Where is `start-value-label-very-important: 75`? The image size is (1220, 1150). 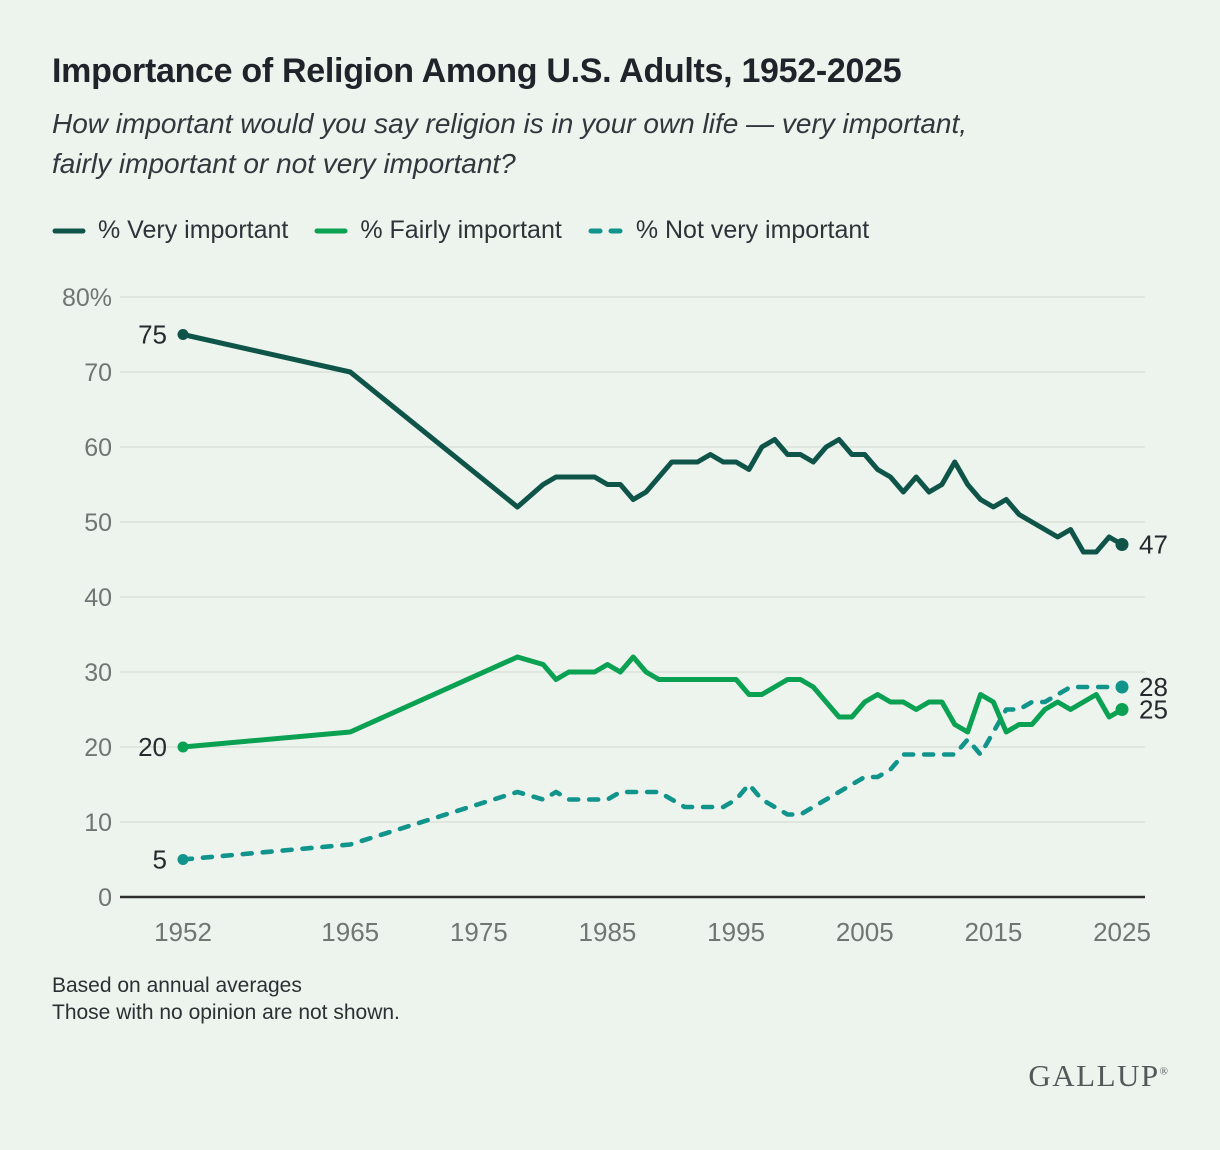 start-value-label-very-important: 75 is located at coordinates (152, 335).